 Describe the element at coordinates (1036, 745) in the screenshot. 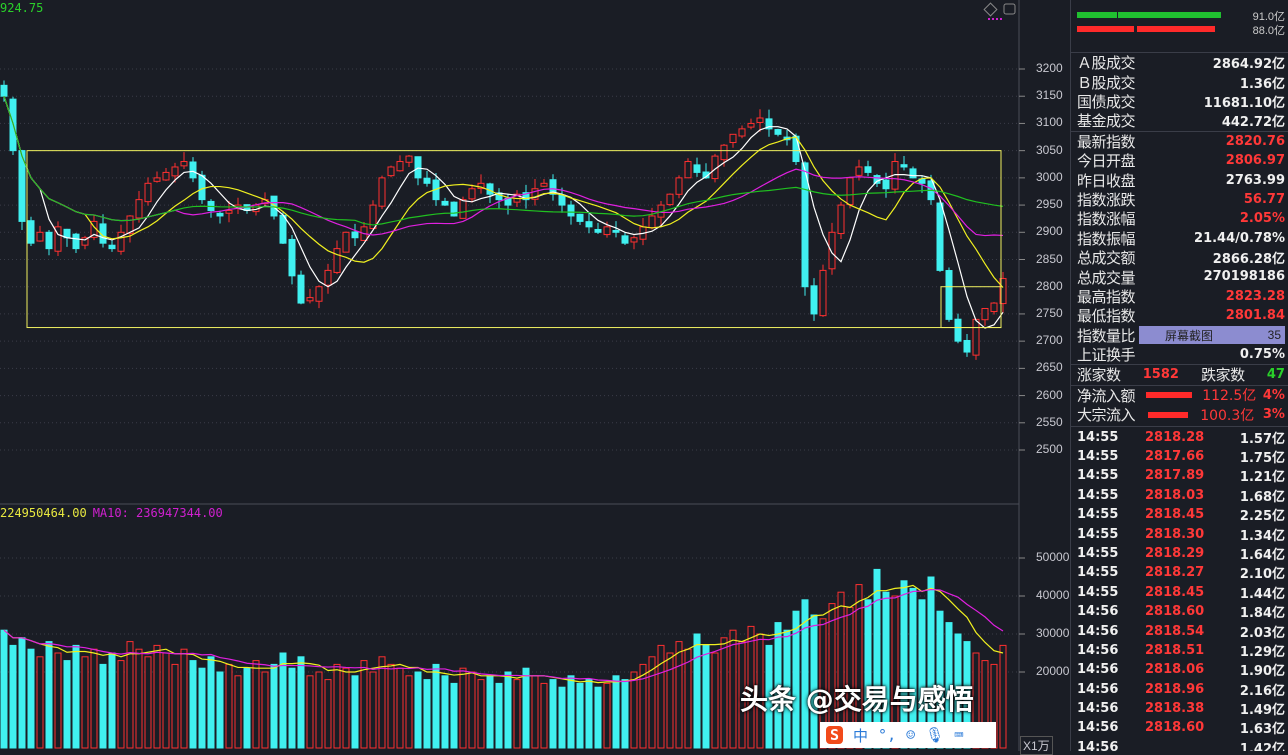

I see `volume-unit: X1万` at that location.